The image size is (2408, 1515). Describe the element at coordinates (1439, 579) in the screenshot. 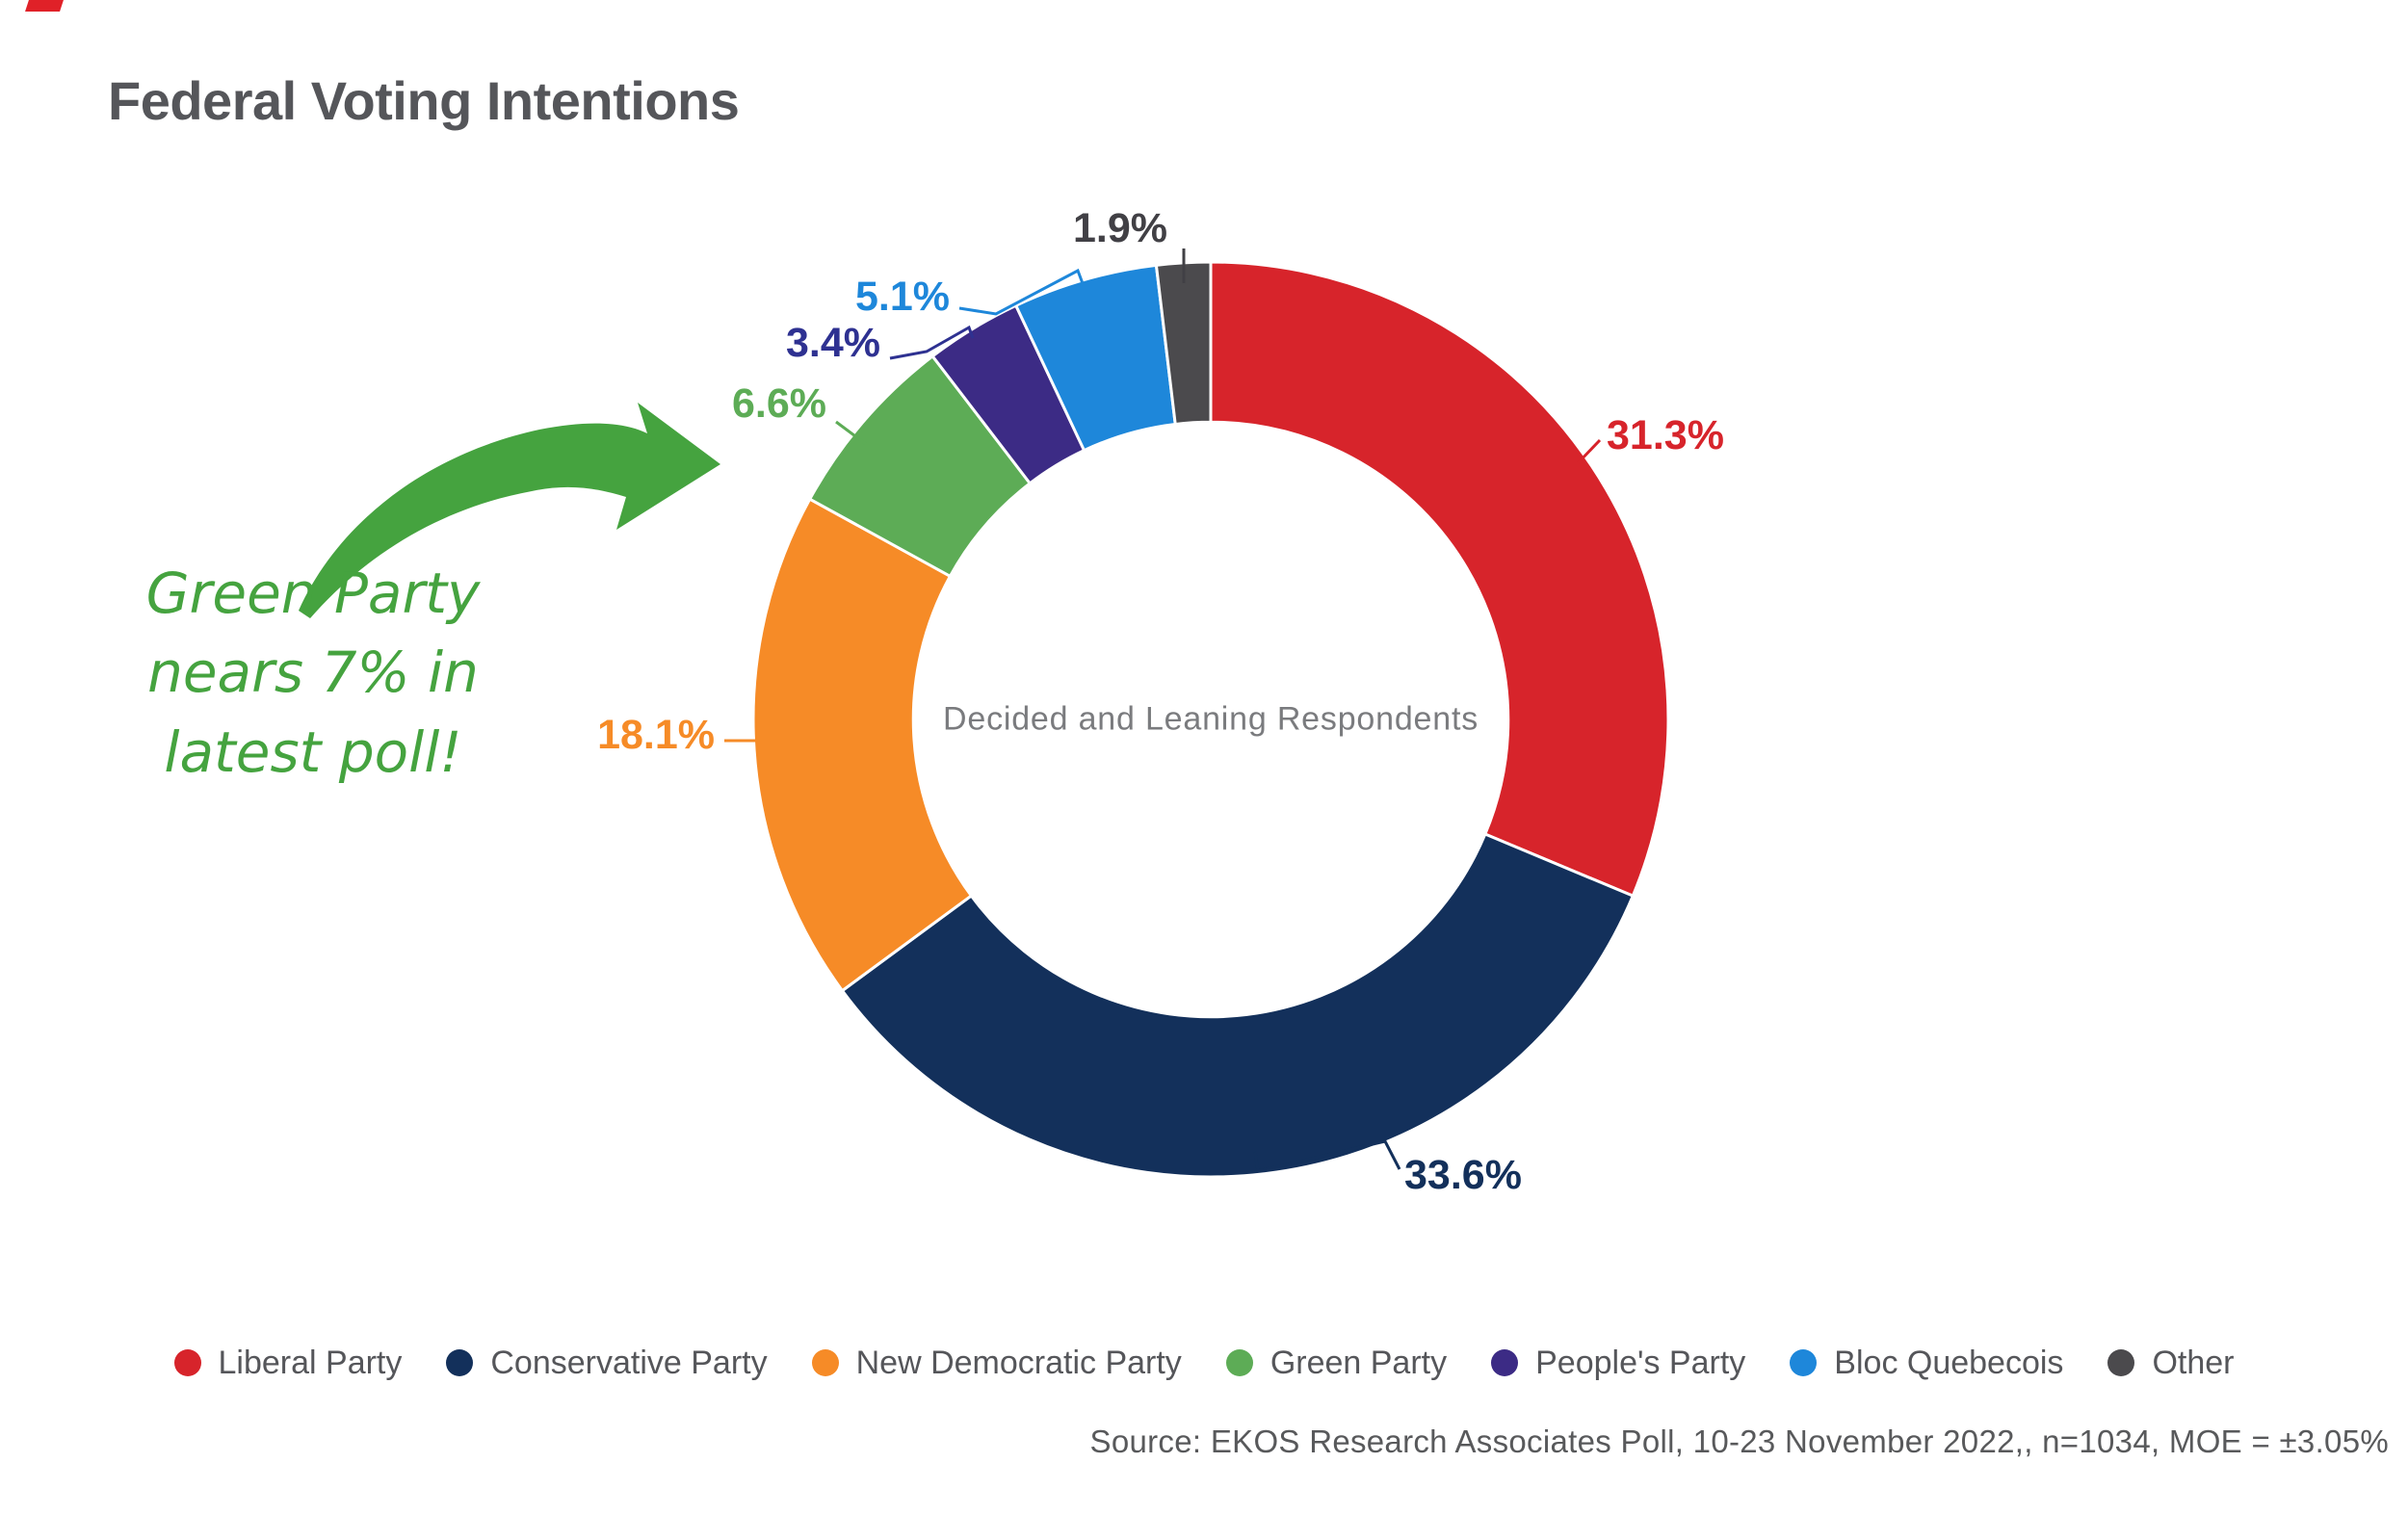

I see `slice-liberal-party` at that location.